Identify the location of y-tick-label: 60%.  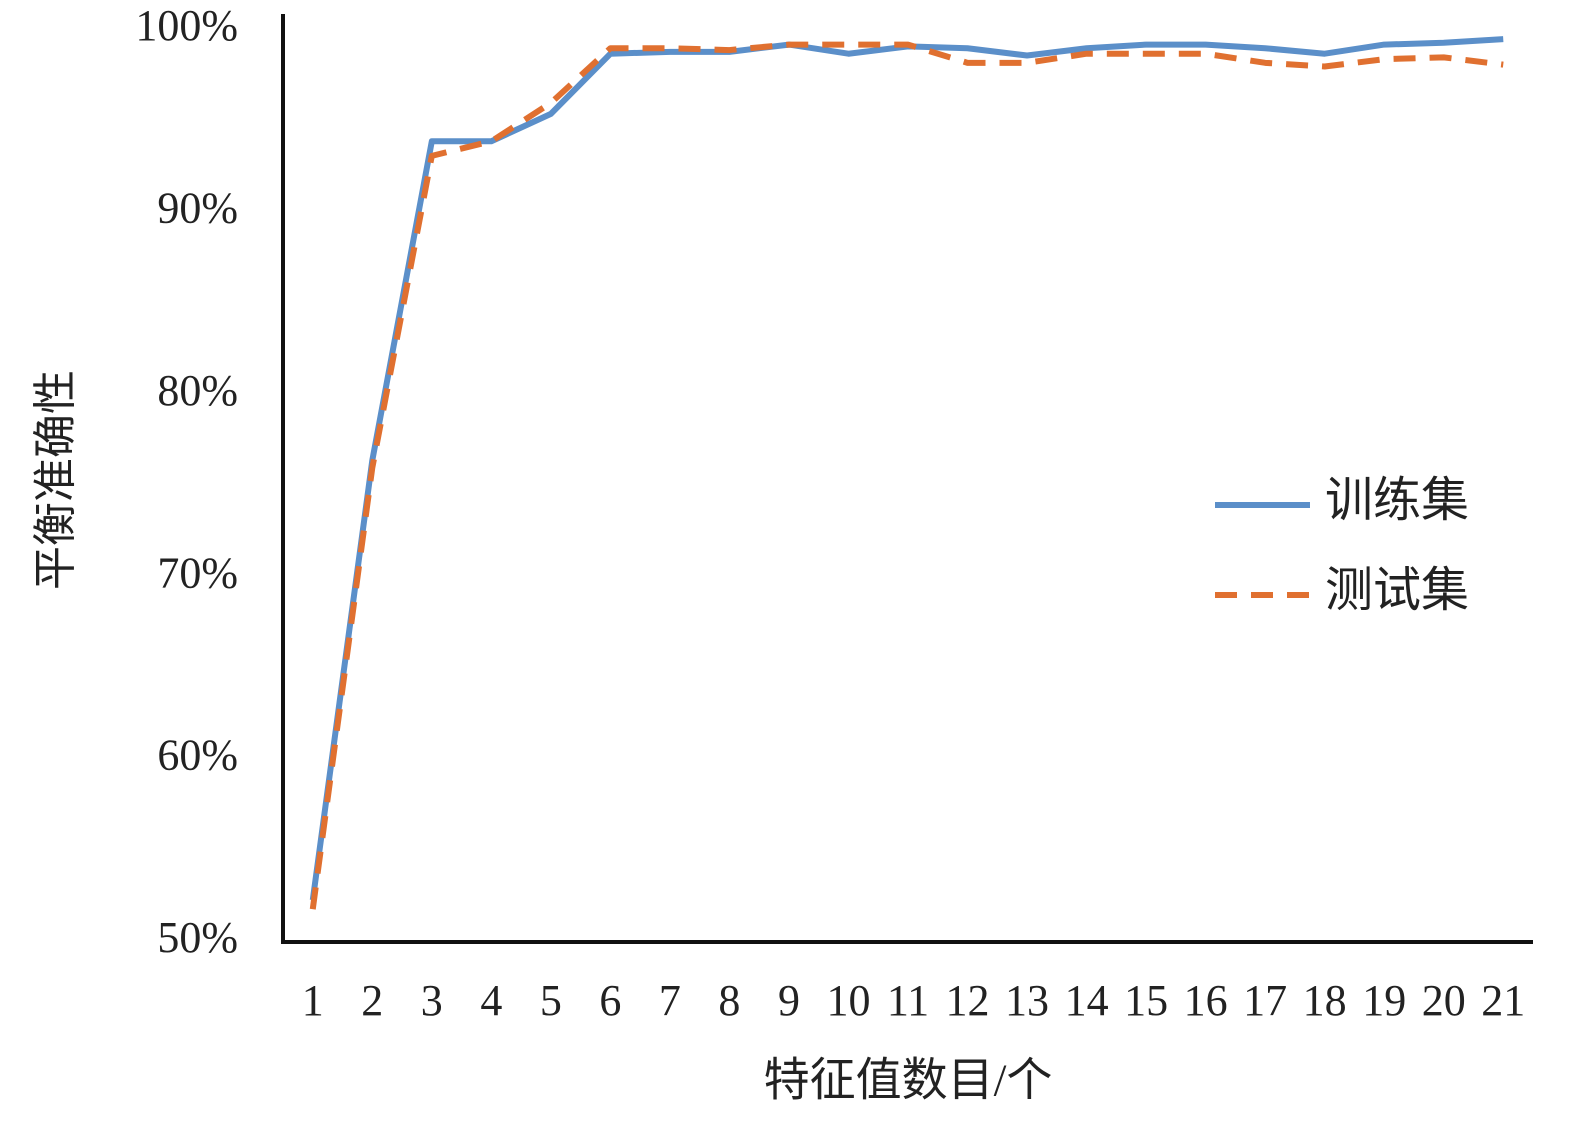
(197, 755).